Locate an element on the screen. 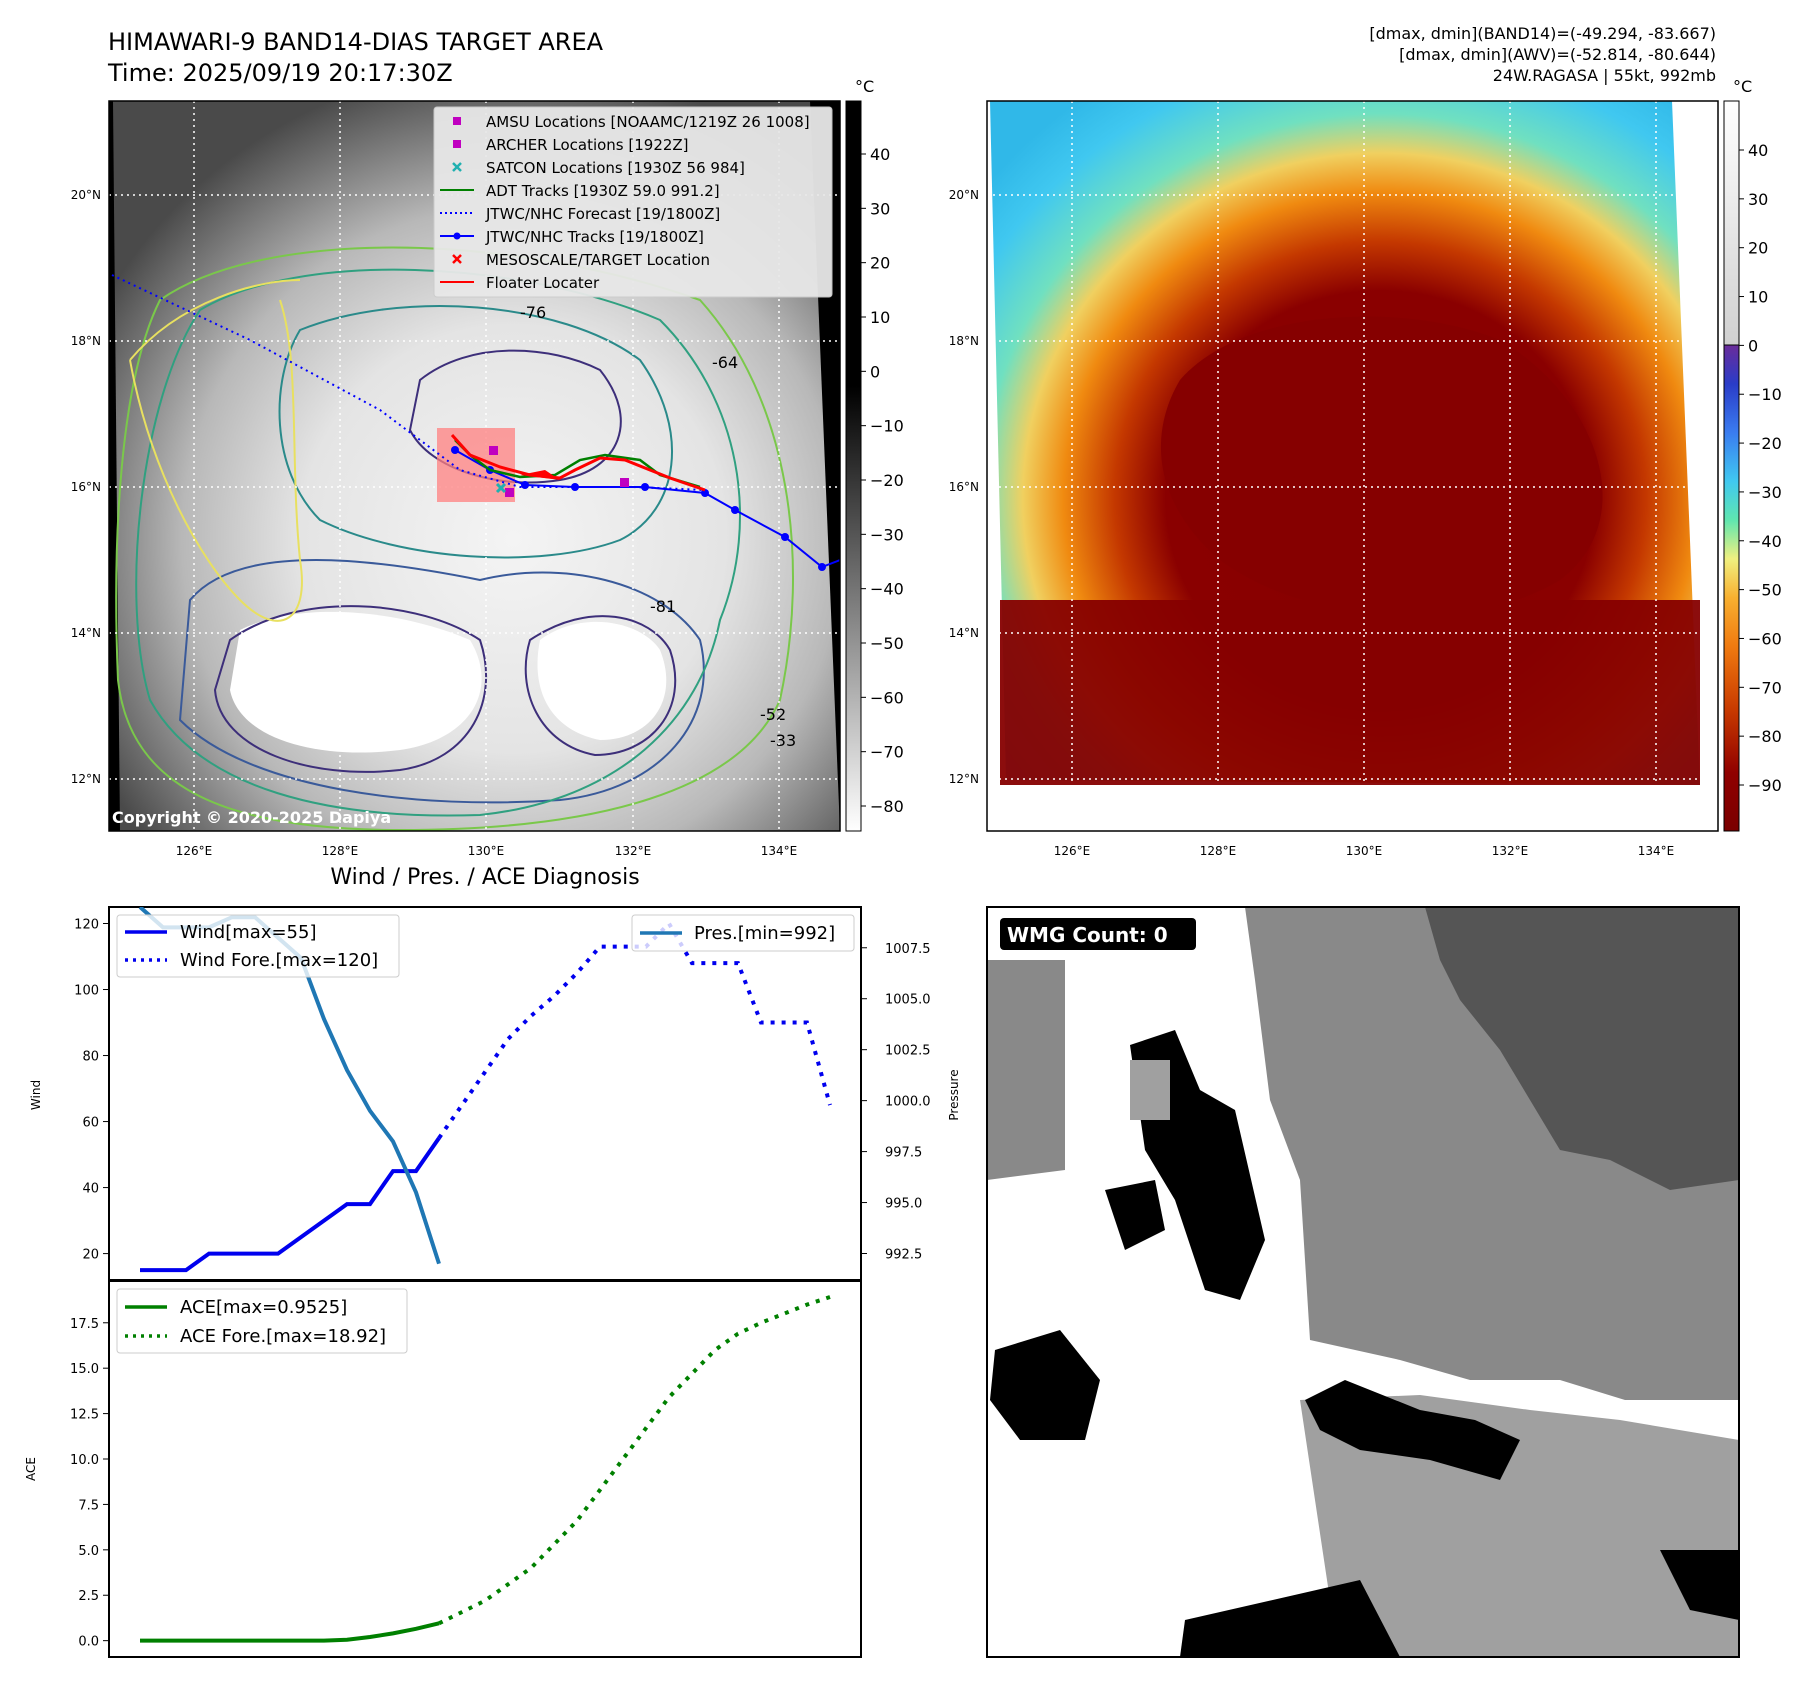 The height and width of the screenshot is (1690, 1801). left-colorbar-ticks: 40 30 20 10 0 −10 −20 −30 −40 −50 −60 −70 −80 is located at coordinates (882, 480).